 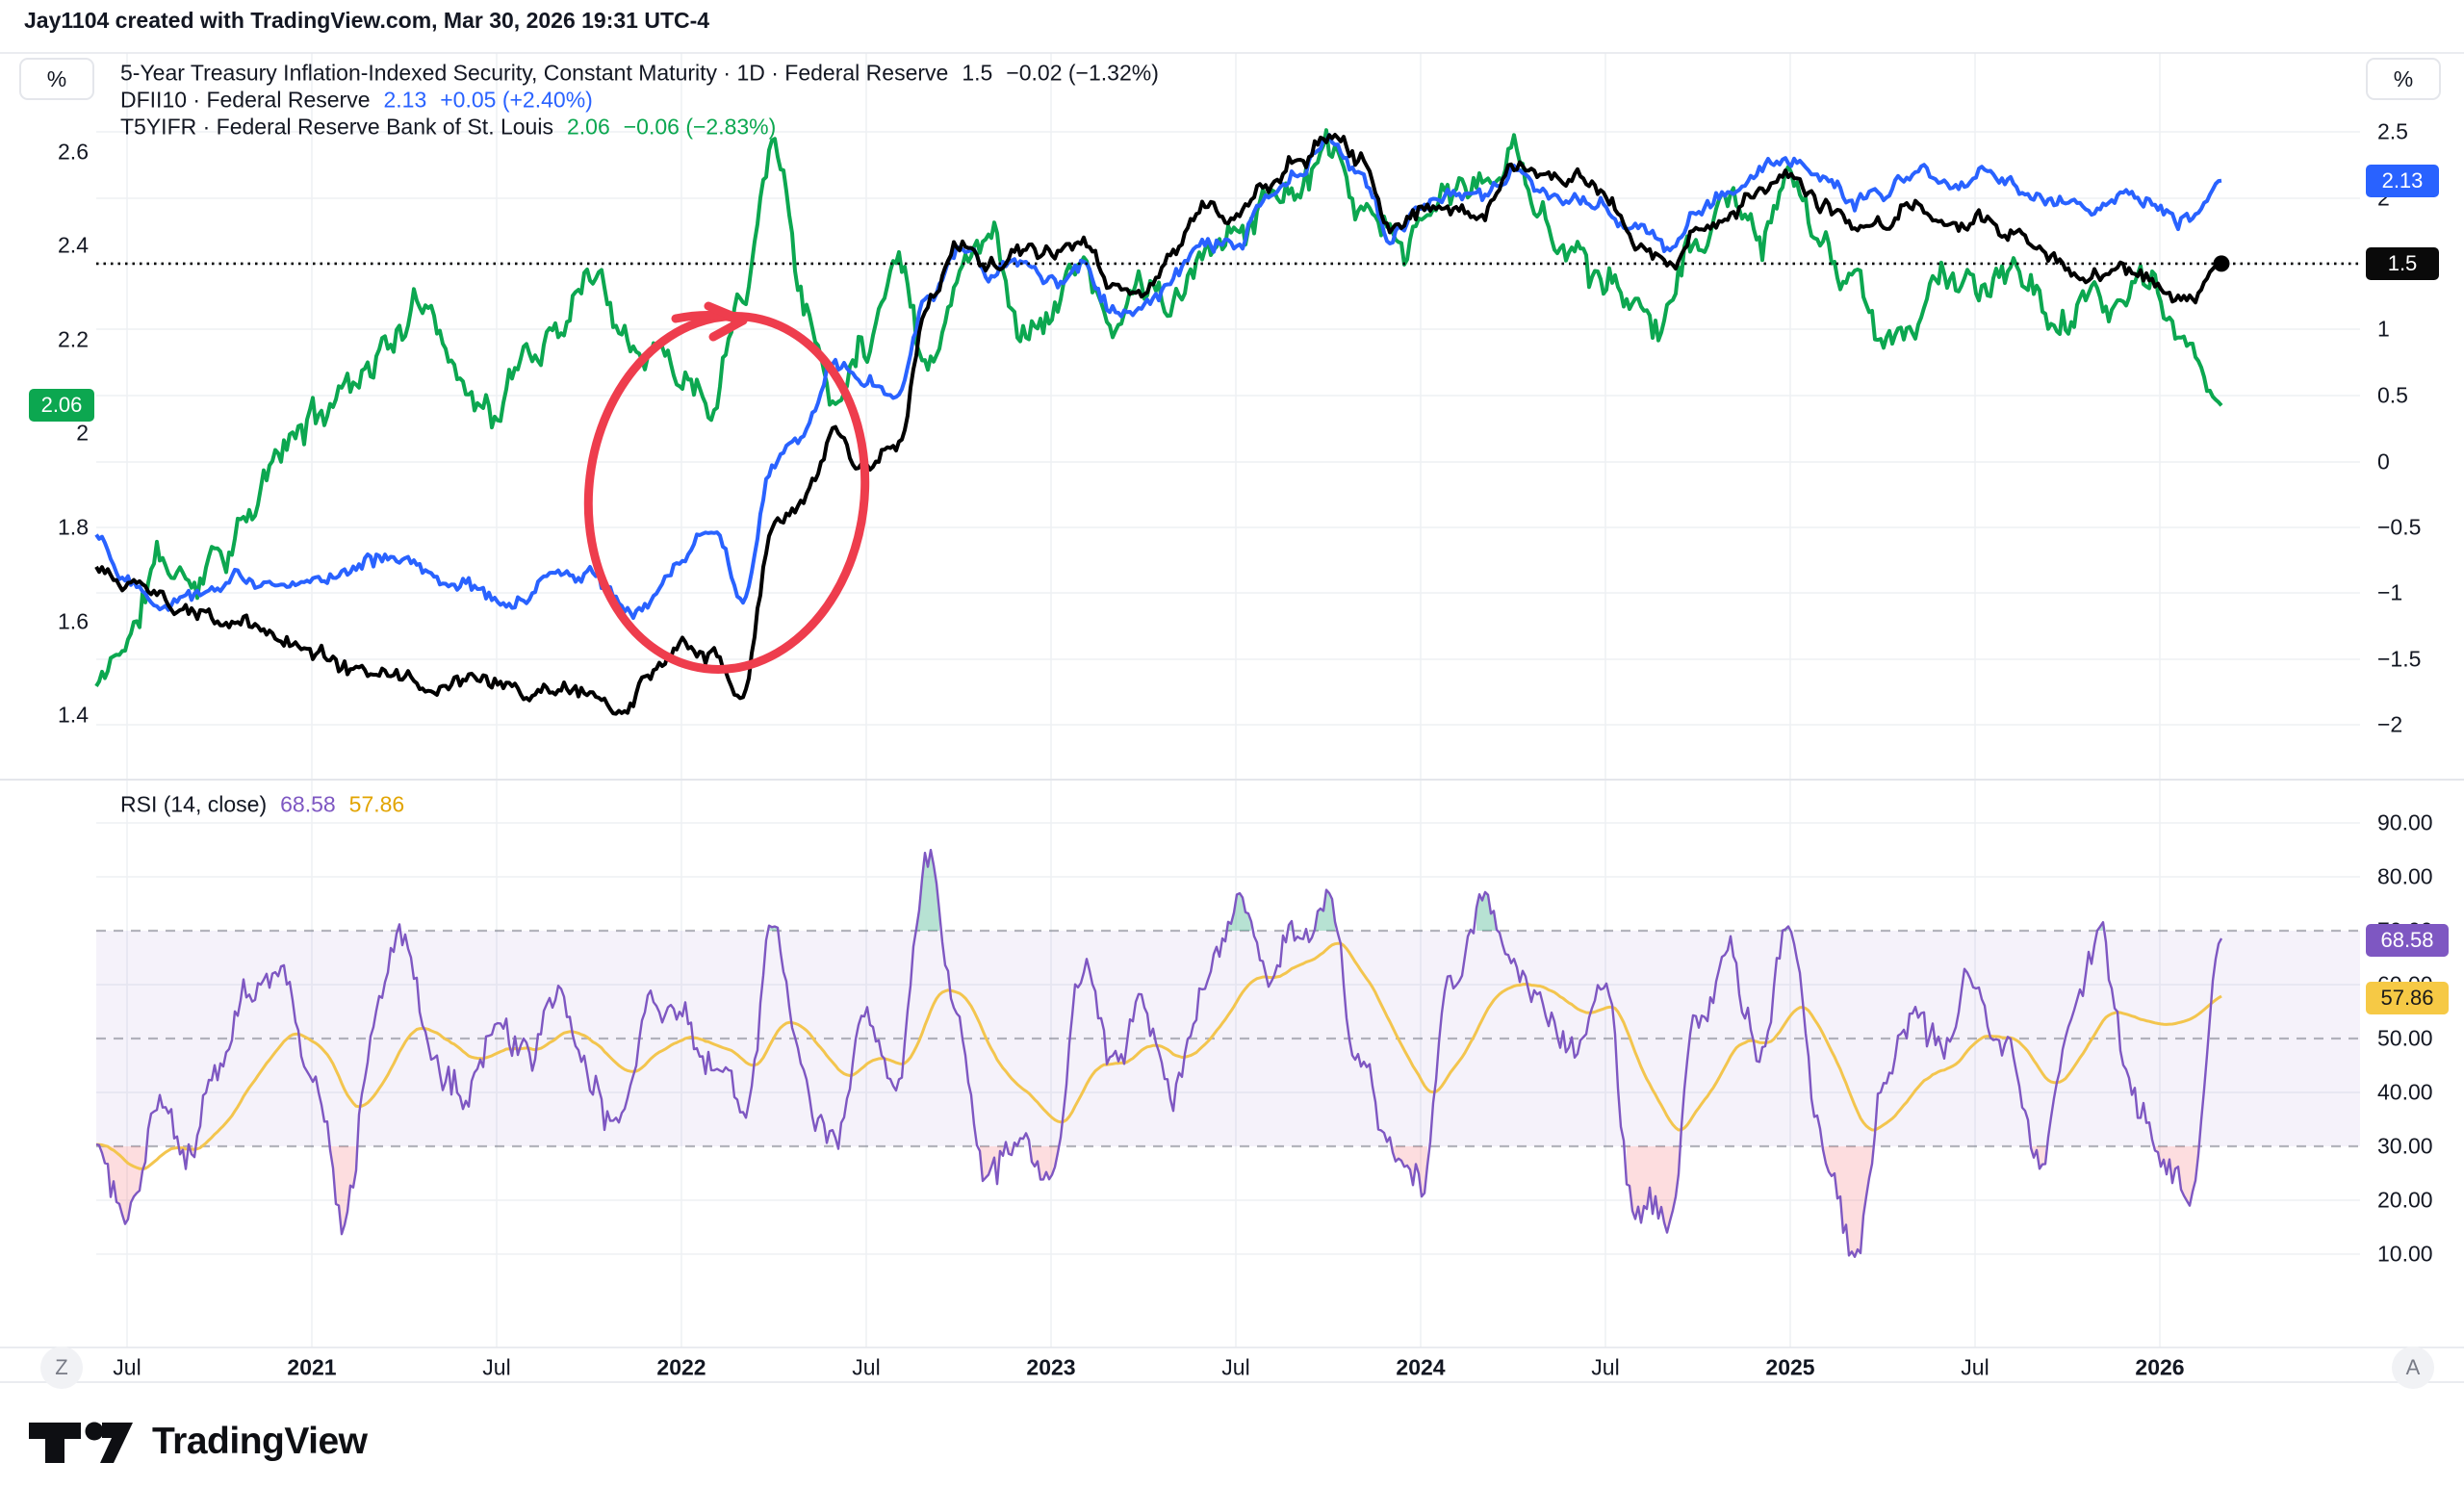 What do you see at coordinates (56, 79) in the screenshot?
I see `left-scale-unit-button: %` at bounding box center [56, 79].